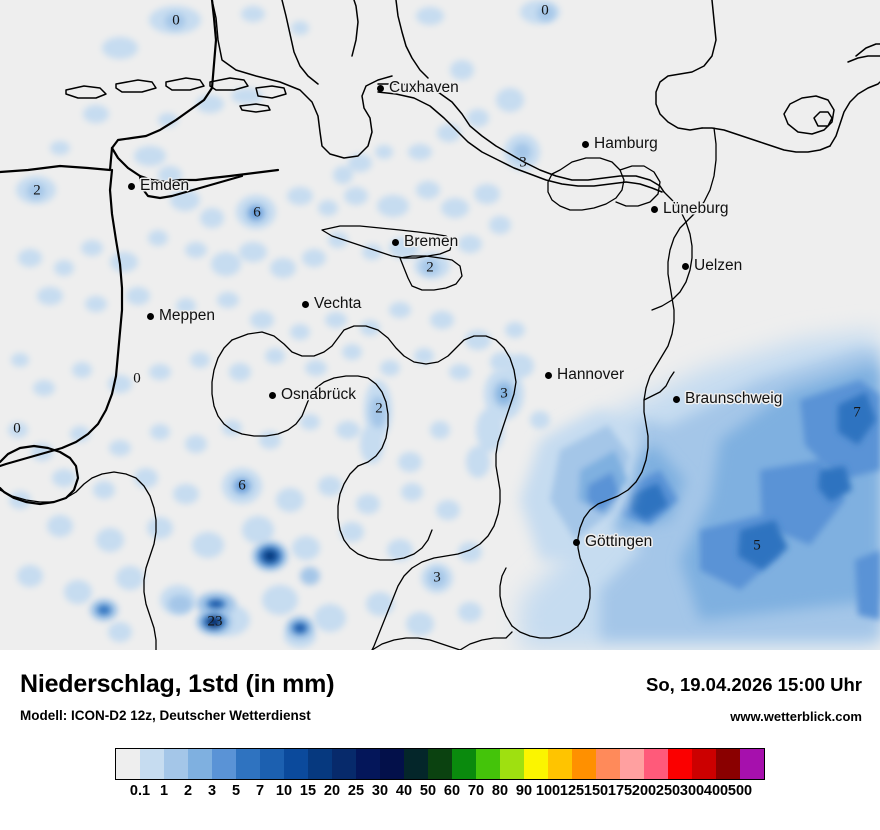  Describe the element at coordinates (524, 791) in the screenshot. I see `scale-tick-label: 90` at that location.